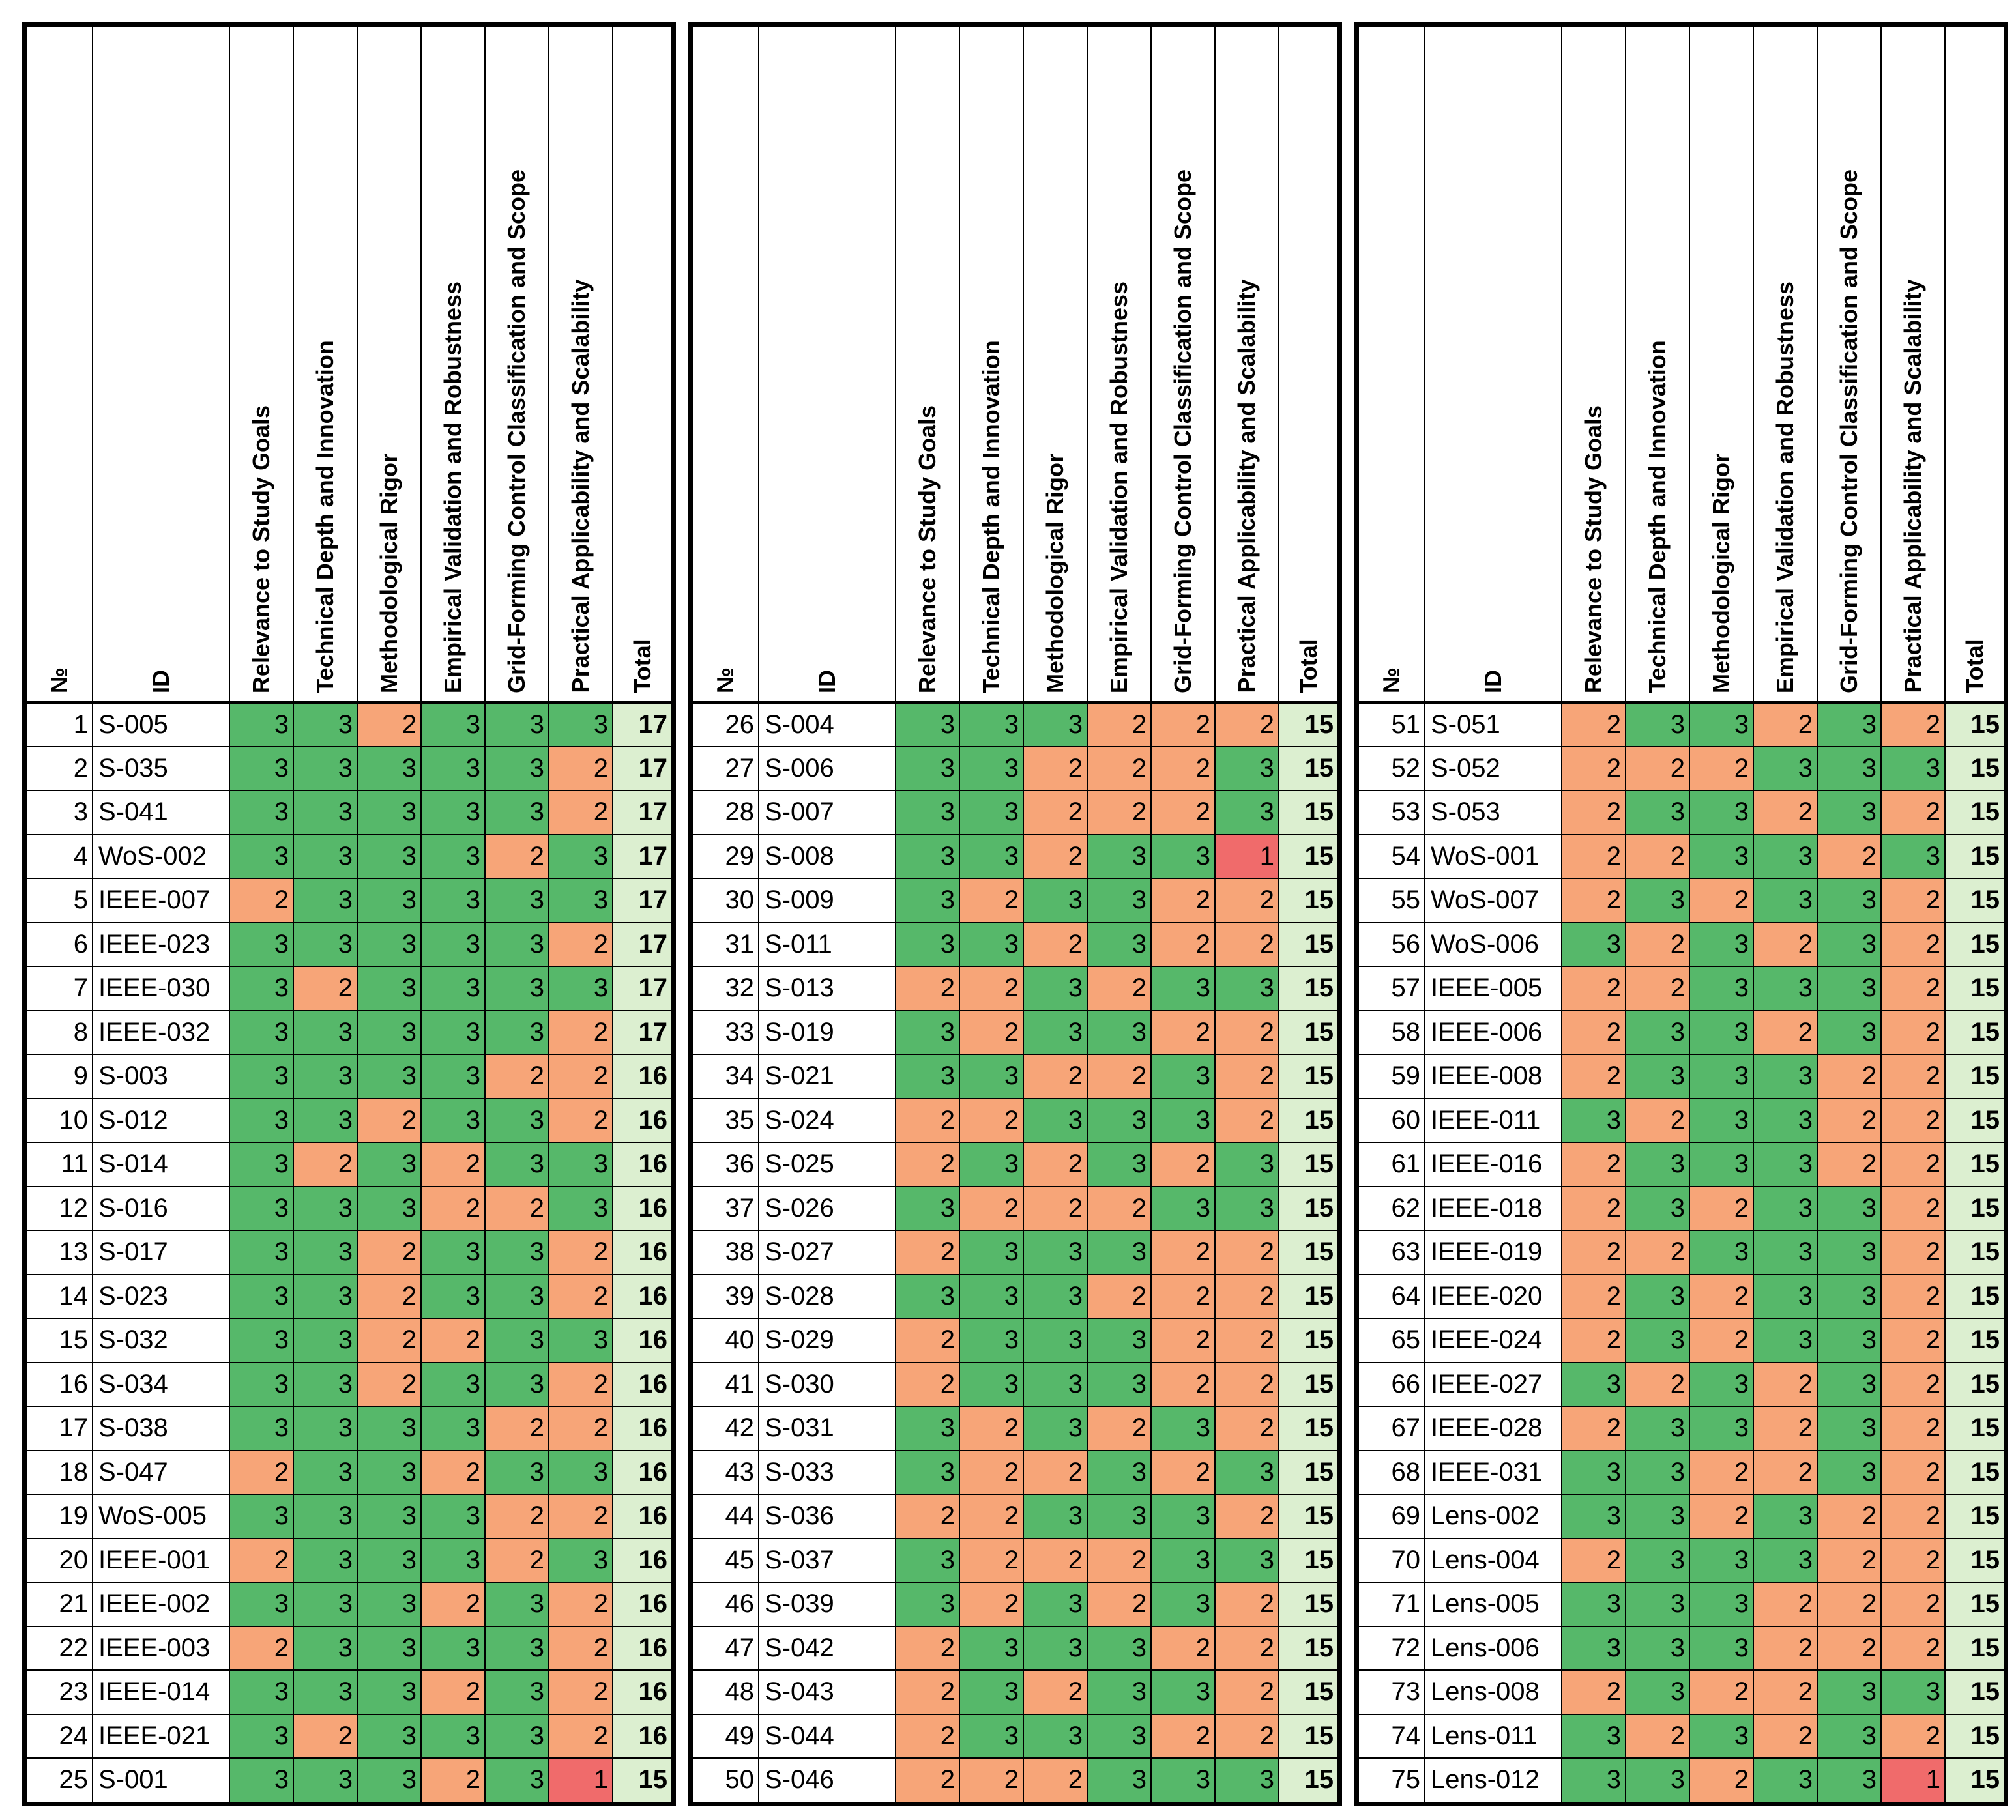 The width and height of the screenshot is (2016, 1820). What do you see at coordinates (59, 1252) in the screenshot?
I see `row-number: 13` at bounding box center [59, 1252].